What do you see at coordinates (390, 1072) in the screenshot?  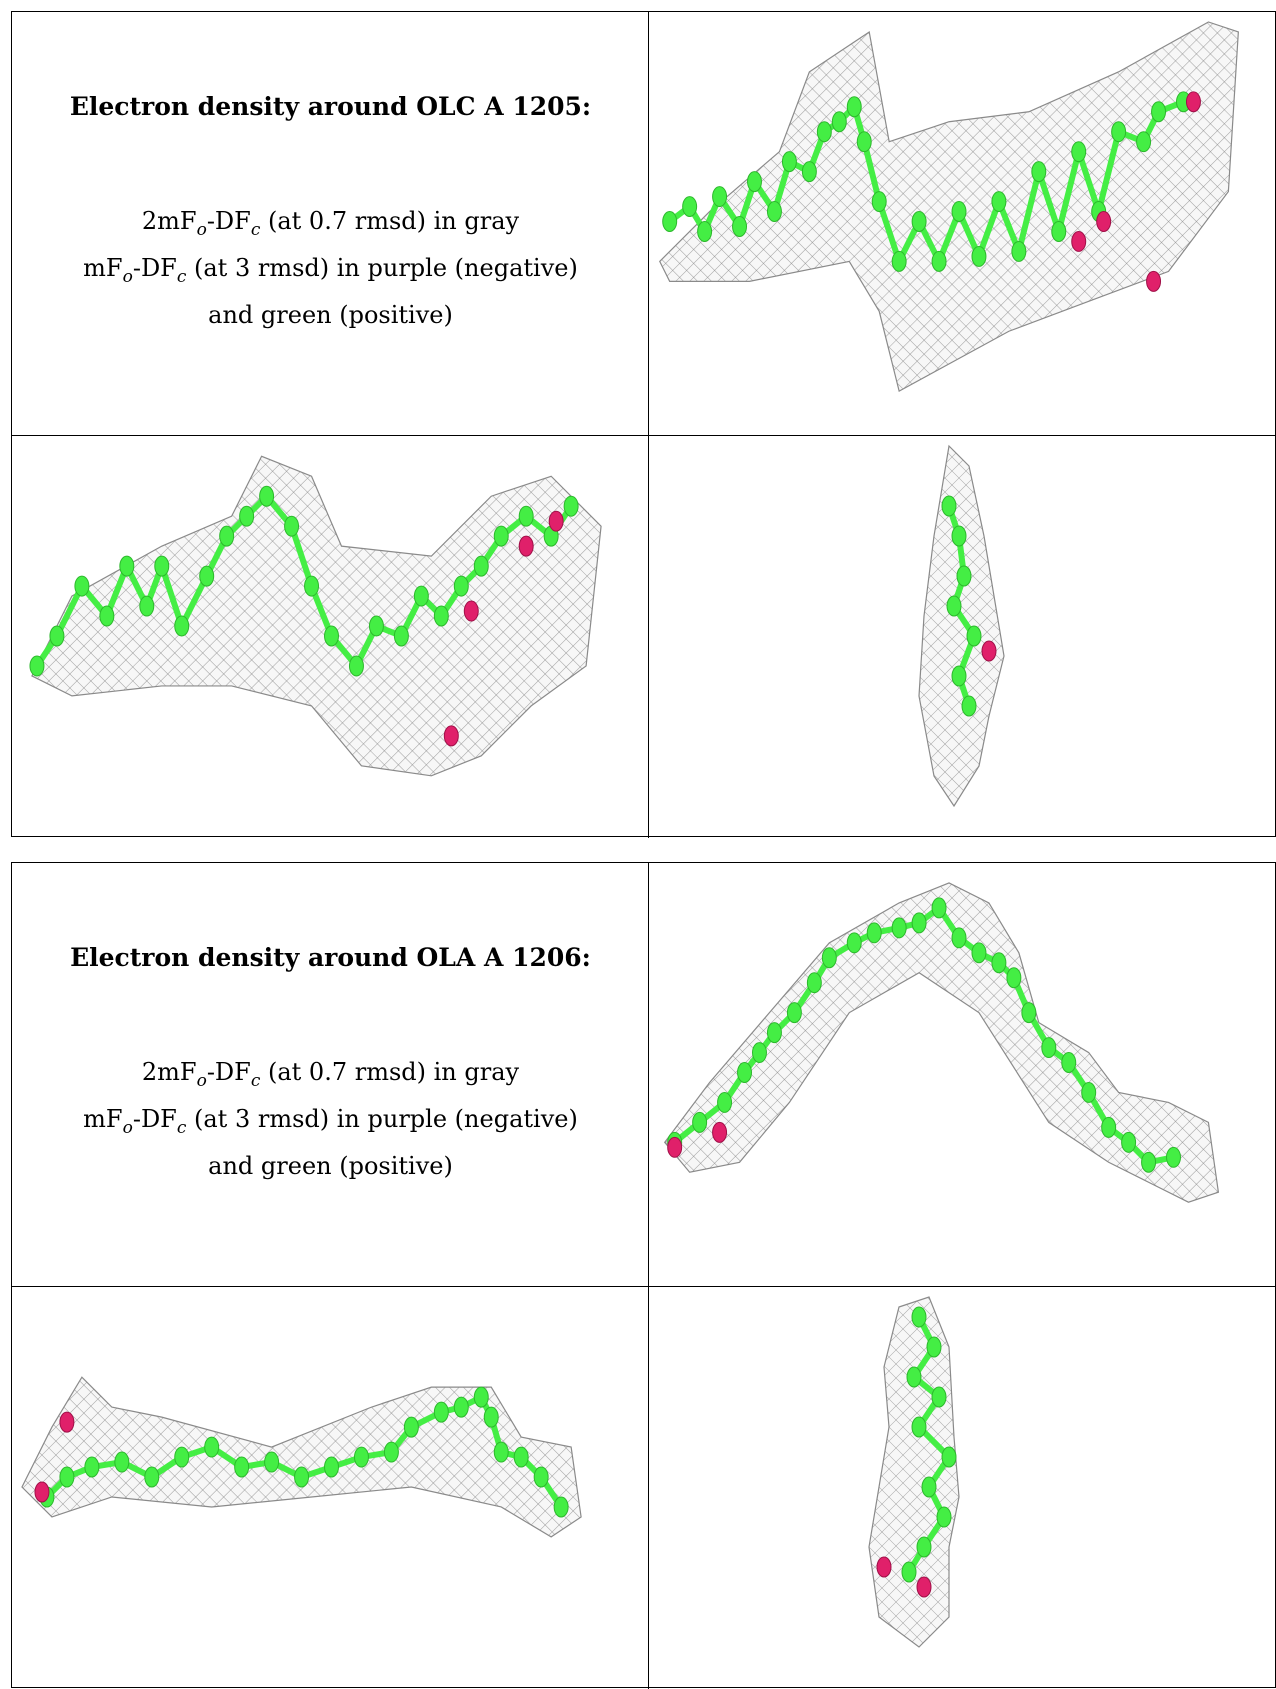 I see `caption-text: (at 0.7 rmsd) in gray` at bounding box center [390, 1072].